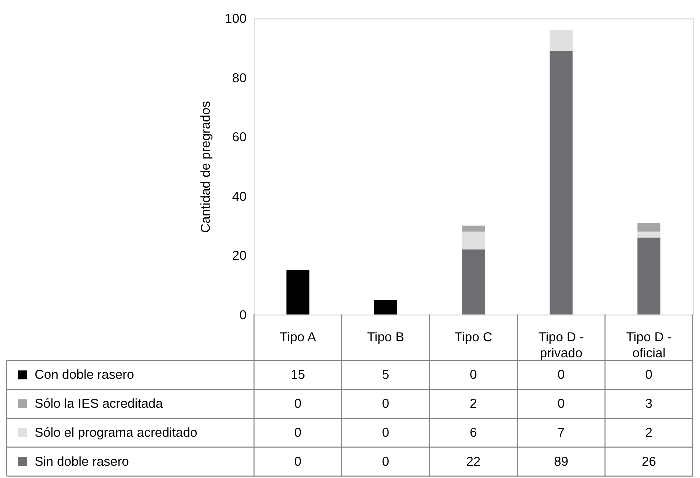 This screenshot has width=700, height=478. Describe the element at coordinates (474, 432) in the screenshot. I see `data-label: 6` at that location.